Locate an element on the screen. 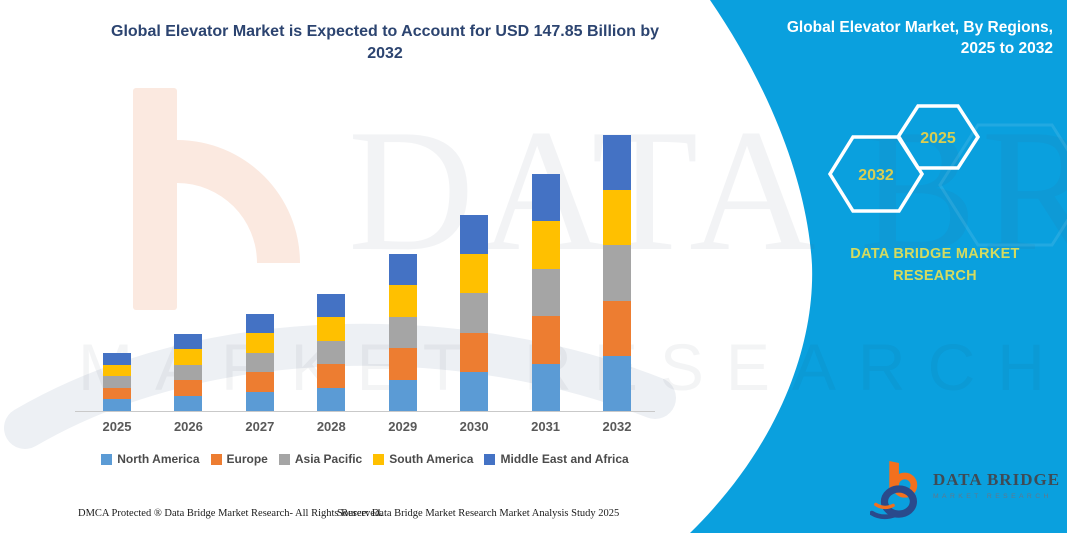 This screenshot has height=533, width=1067. stacked-bar-2026 is located at coordinates (188, 372).